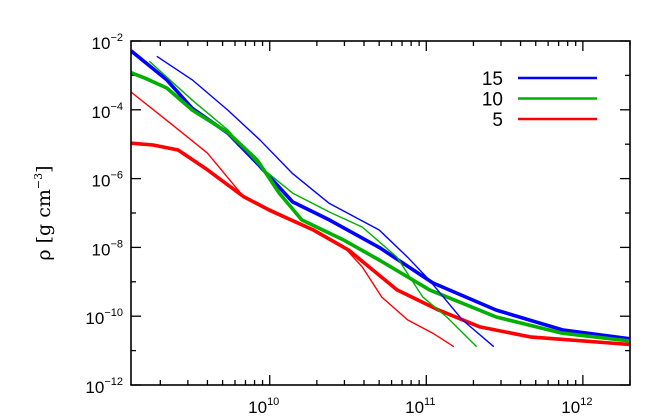  What do you see at coordinates (107, 42) in the screenshot?
I see `y-tick-label: 10⁻²` at bounding box center [107, 42].